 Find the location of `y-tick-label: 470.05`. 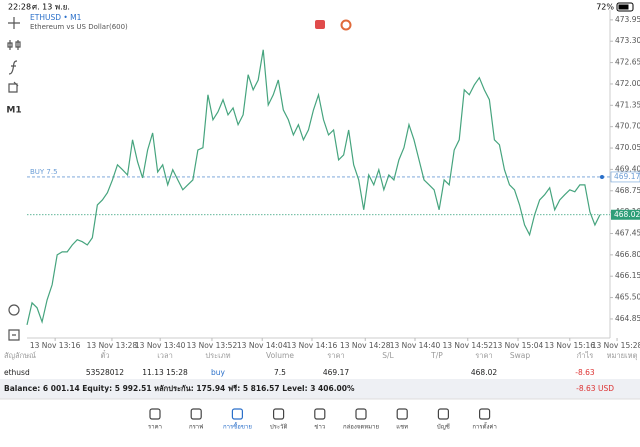

y-tick-label: 470.05 is located at coordinates (627, 147).